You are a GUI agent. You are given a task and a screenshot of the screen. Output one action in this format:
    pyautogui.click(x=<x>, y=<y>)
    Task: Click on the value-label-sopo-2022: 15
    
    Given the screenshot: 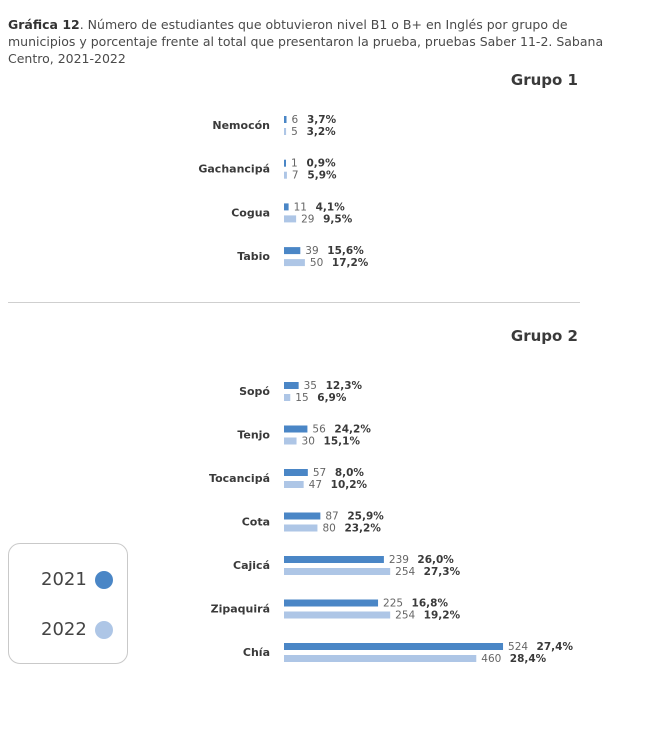 What is the action you would take?
    pyautogui.click(x=301, y=398)
    